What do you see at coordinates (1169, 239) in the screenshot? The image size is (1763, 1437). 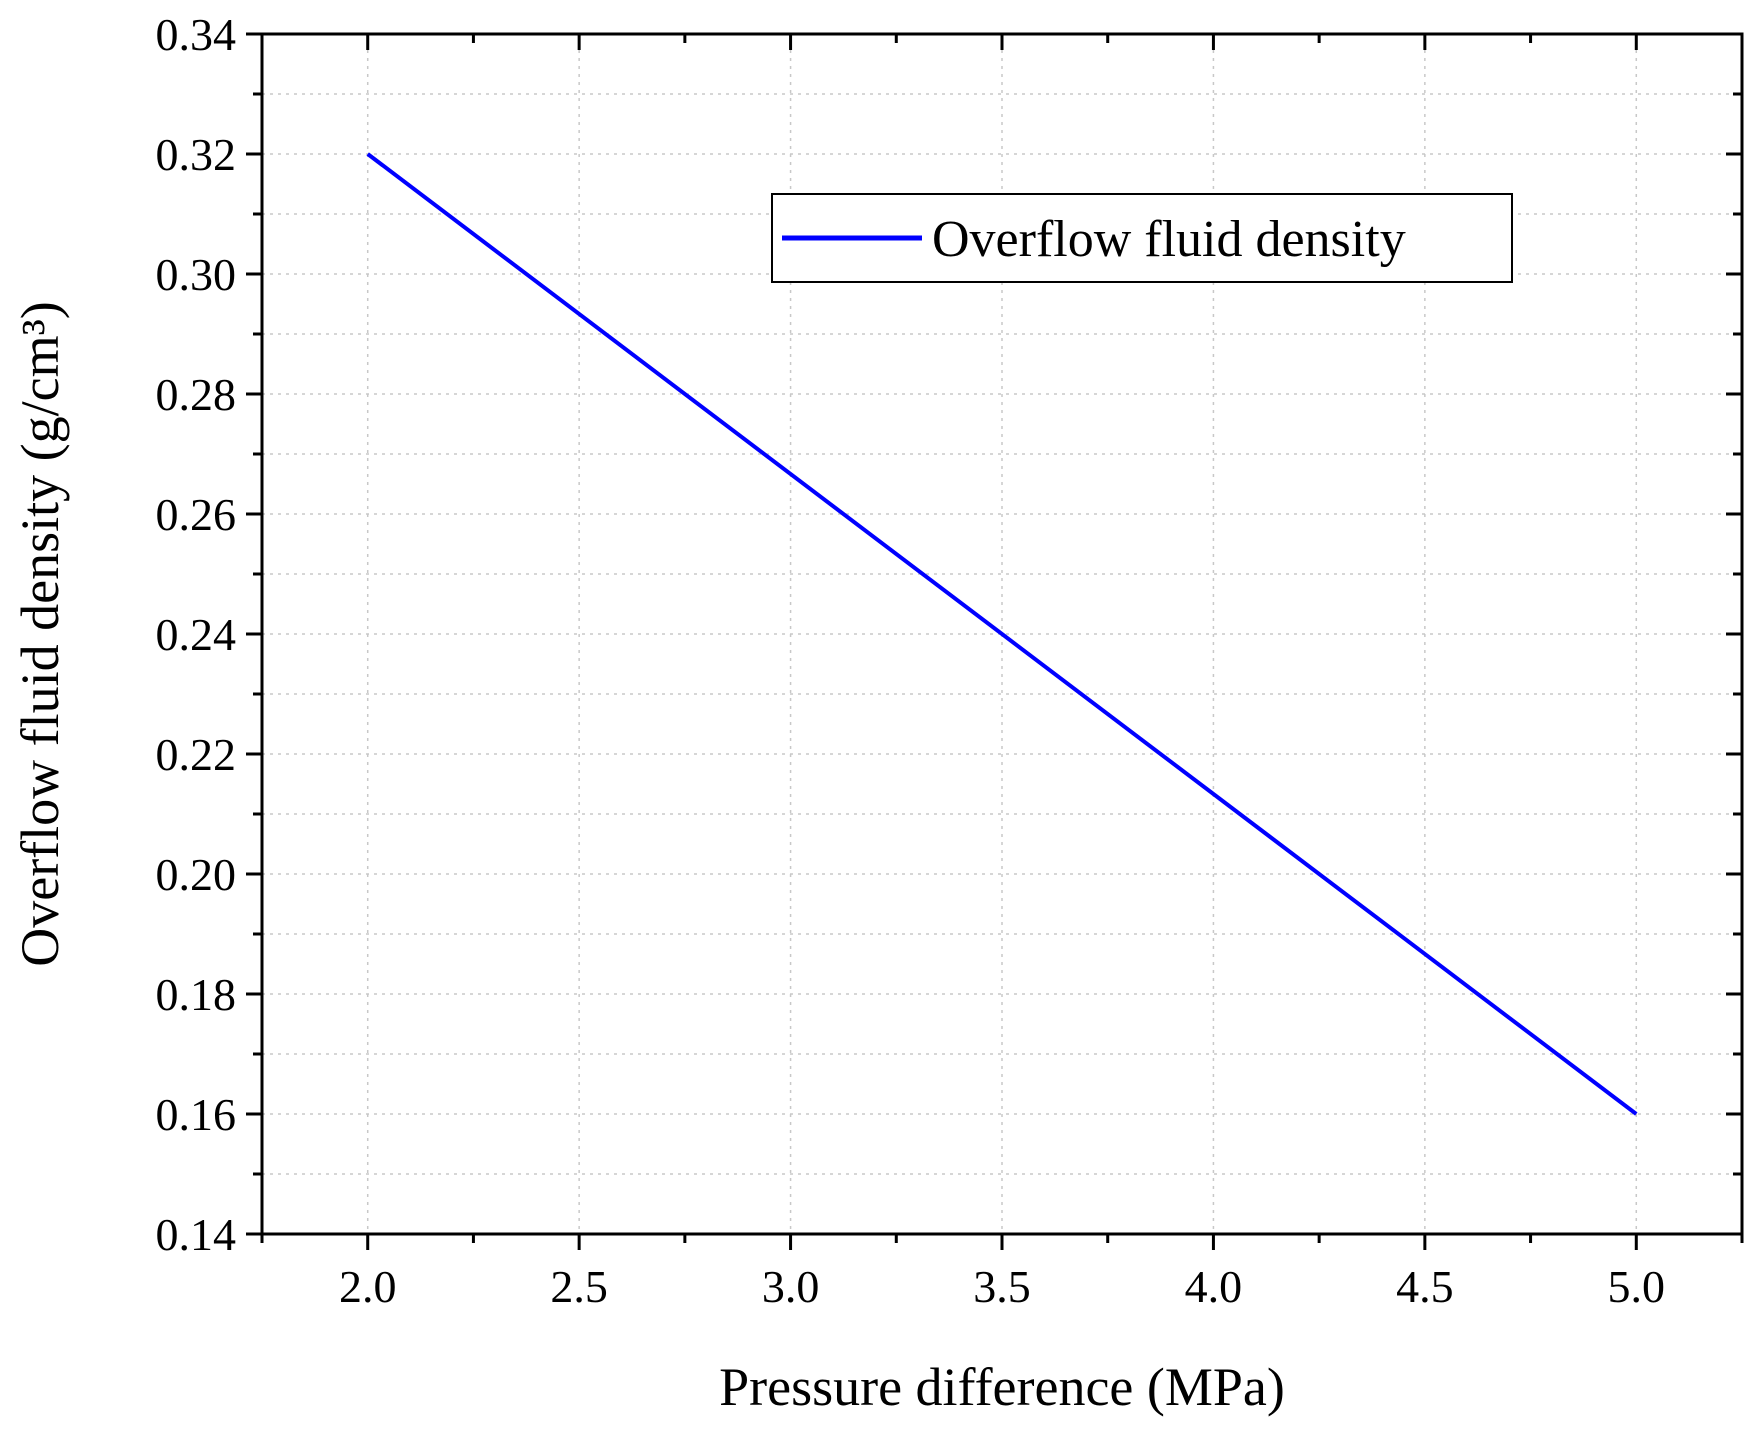 I see `legend-label: Overflow fluid density` at bounding box center [1169, 239].